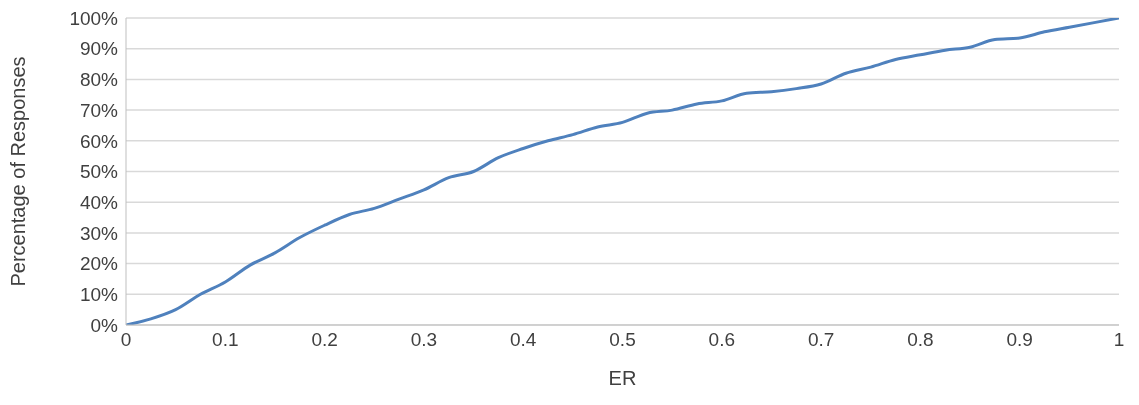 The width and height of the screenshot is (1139, 405). What do you see at coordinates (622, 378) in the screenshot?
I see `x-axis-title: ER` at bounding box center [622, 378].